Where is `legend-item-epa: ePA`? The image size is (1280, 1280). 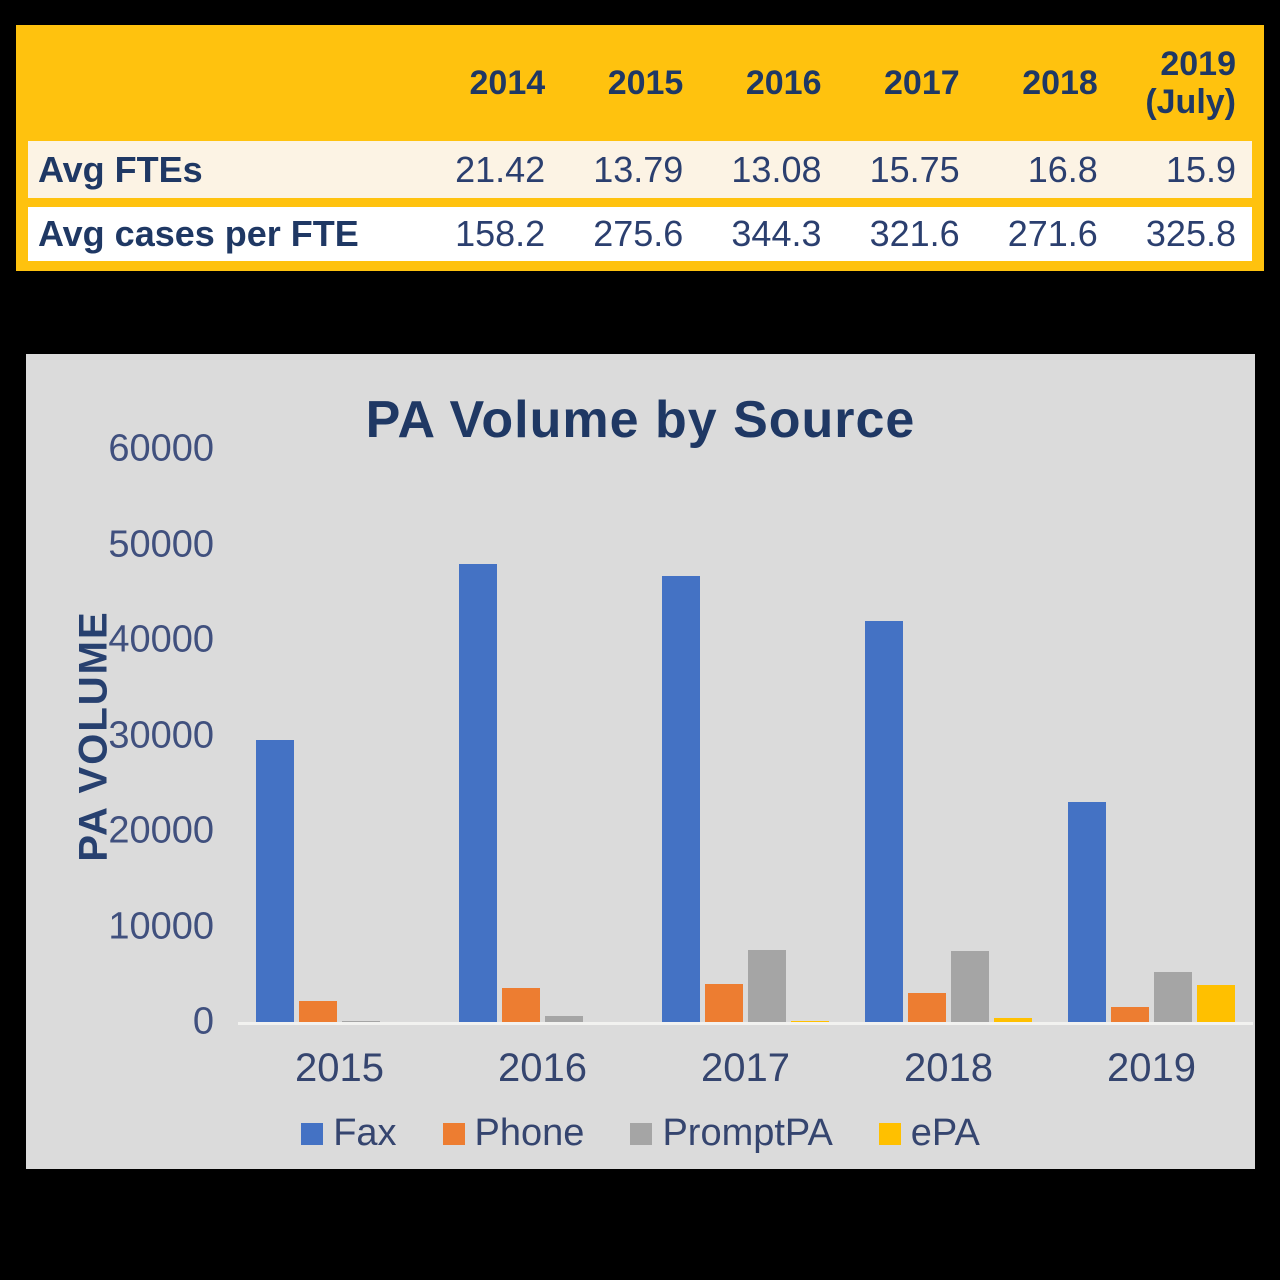
legend-item-epa: ePA is located at coordinates (929, 1133).